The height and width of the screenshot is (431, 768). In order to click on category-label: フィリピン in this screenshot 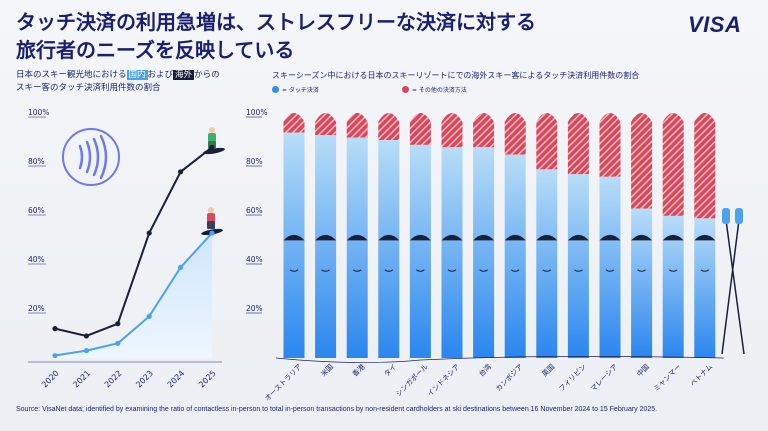, I will do `click(572, 378)`.